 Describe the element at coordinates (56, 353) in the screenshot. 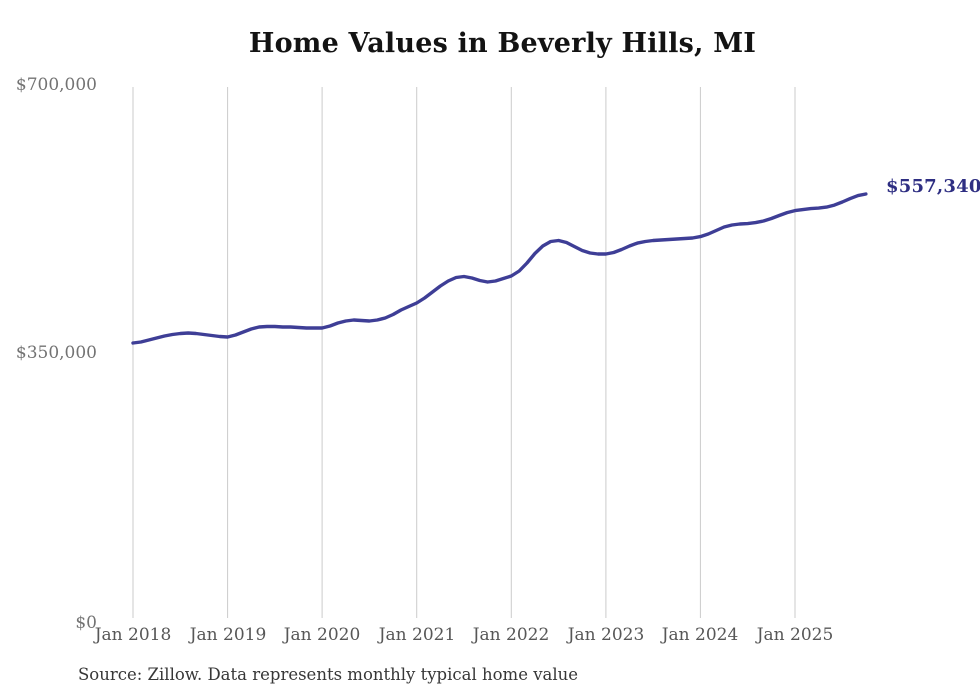

I see `y-axis-tick-350000: $350,000` at that location.